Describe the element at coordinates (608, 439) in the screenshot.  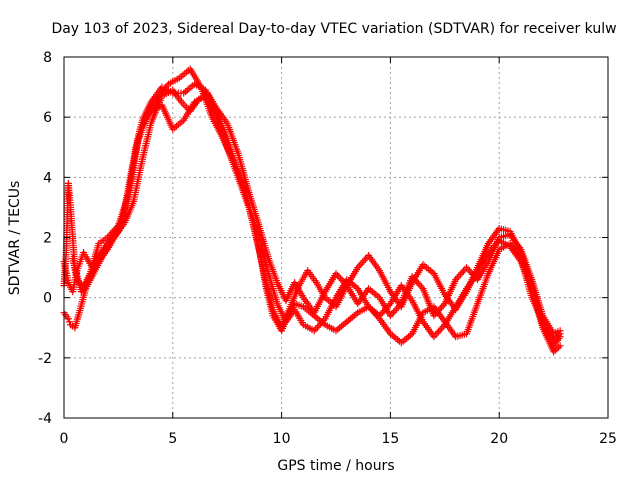
I see `x-tick-label: 25` at that location.